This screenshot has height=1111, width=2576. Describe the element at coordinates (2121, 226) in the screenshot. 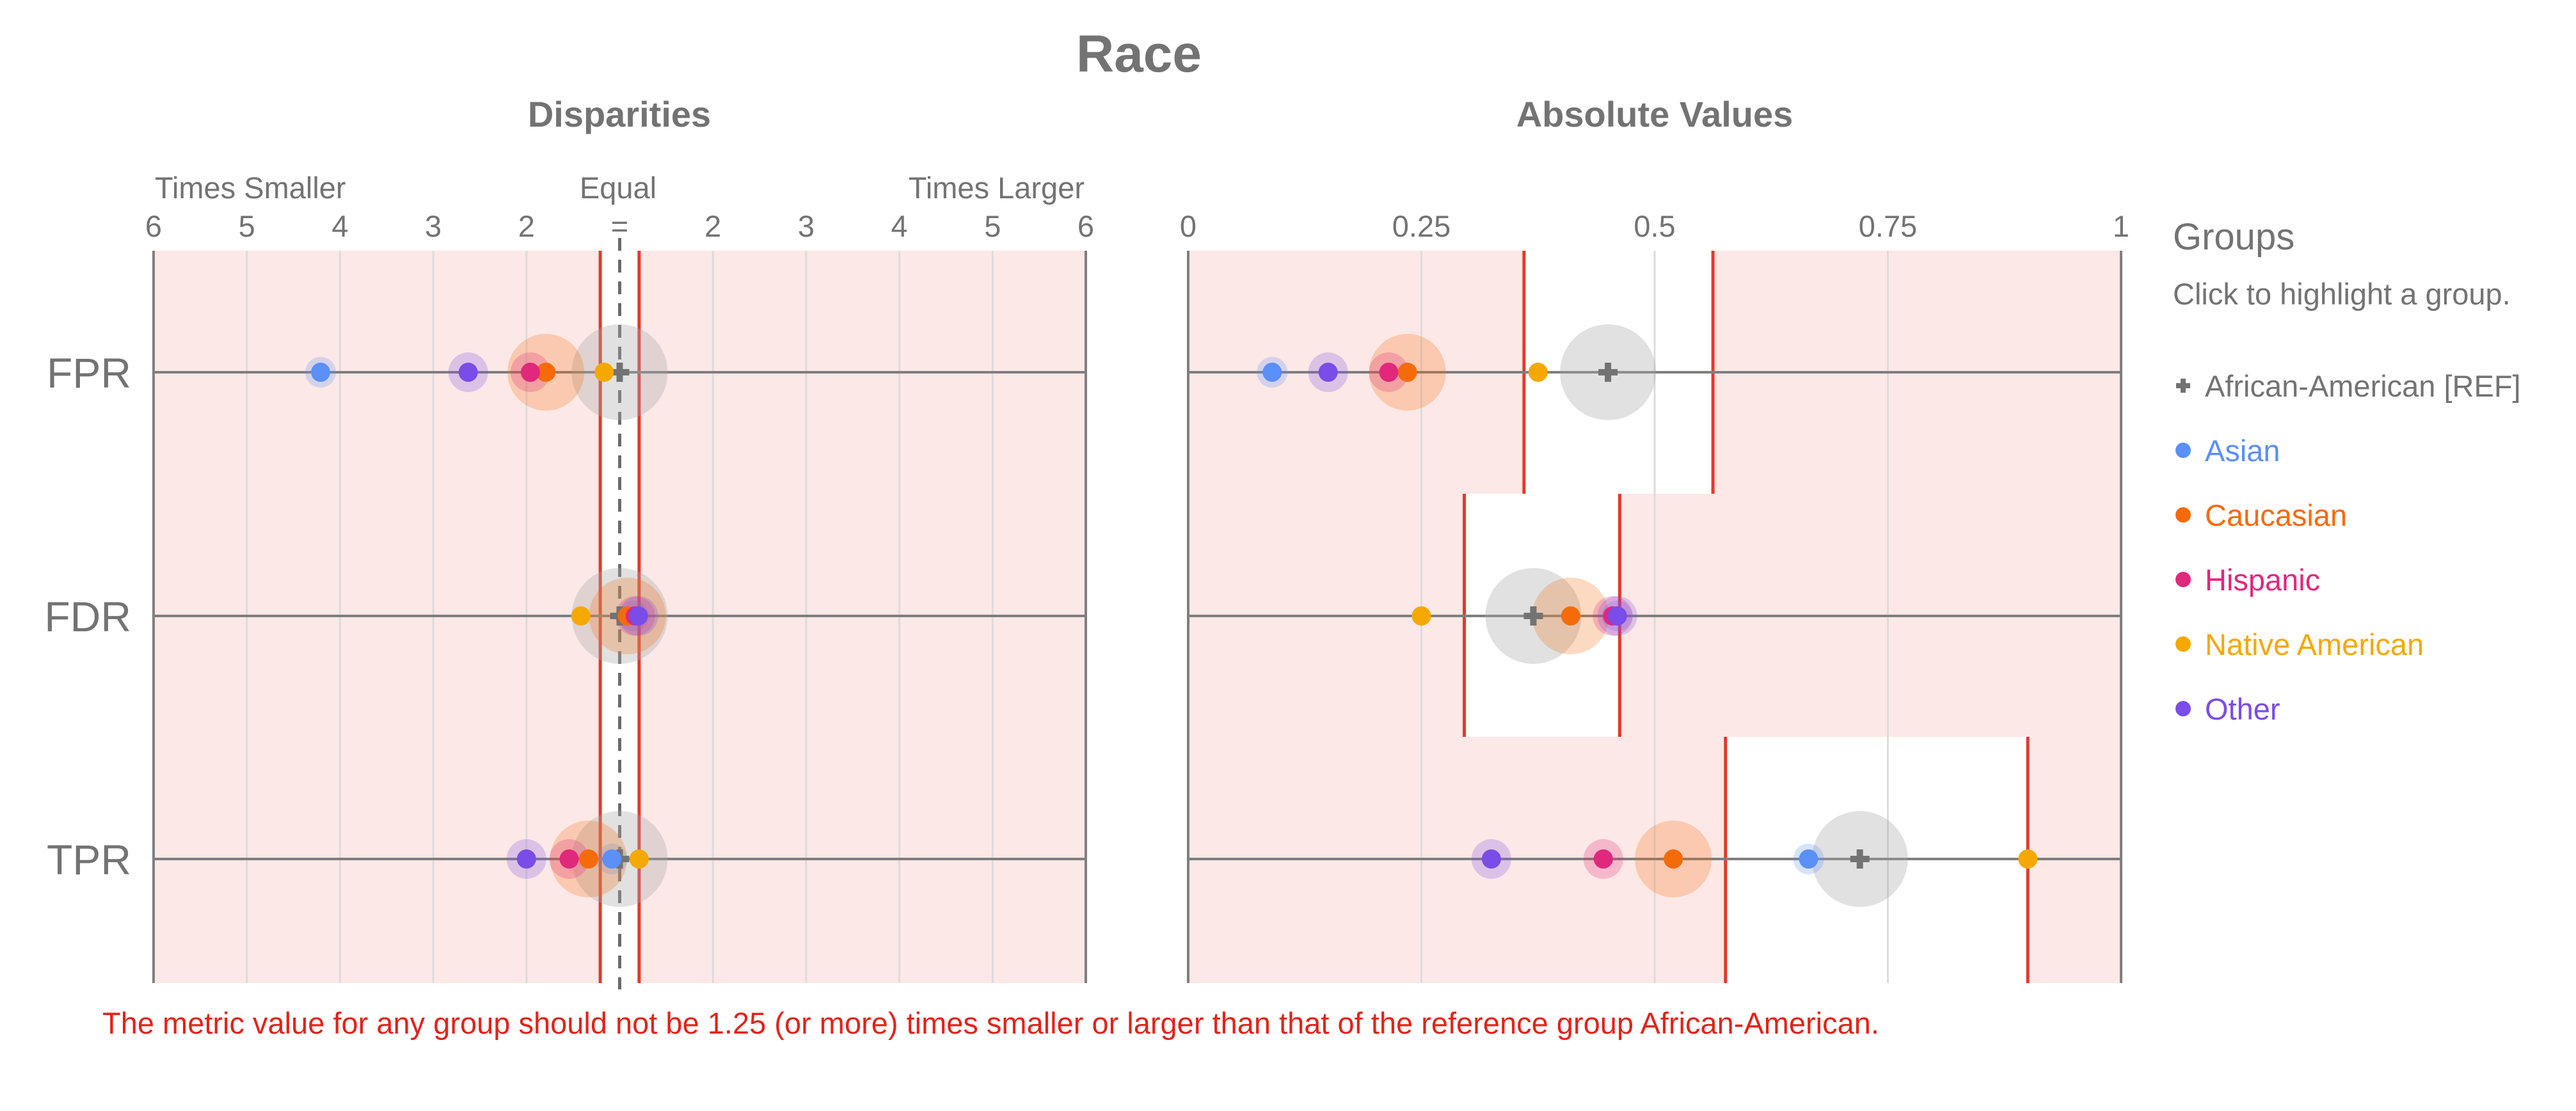

I see `absolute-tick-label: 1` at that location.